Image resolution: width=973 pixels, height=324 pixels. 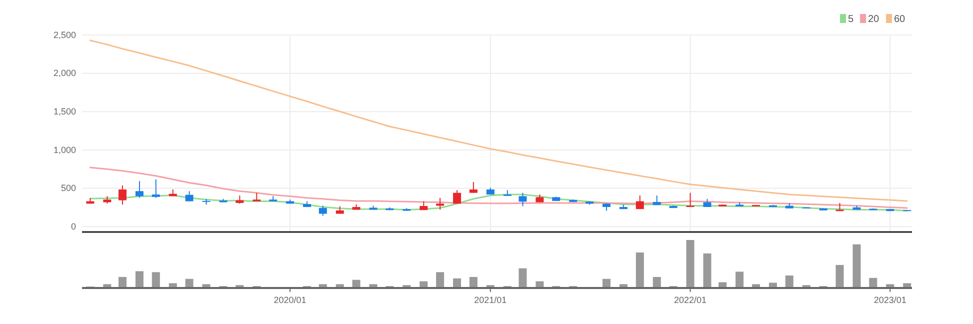 What do you see at coordinates (64, 35) in the screenshot?
I see `y-tick-label: 2,500` at bounding box center [64, 35].